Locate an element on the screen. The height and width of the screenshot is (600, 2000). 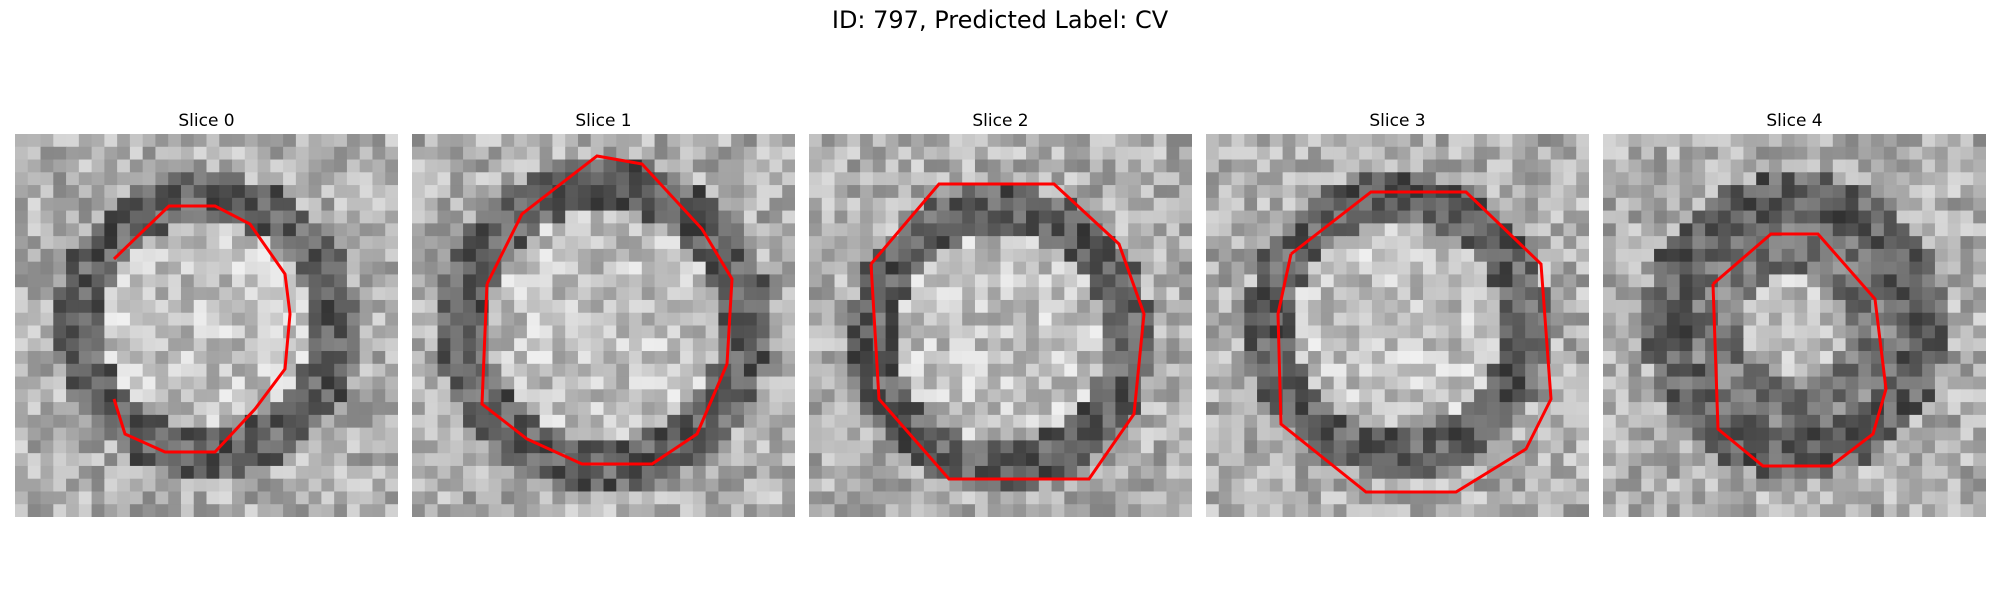
slice-panel-1: Slice 1 is located at coordinates (603, 312).